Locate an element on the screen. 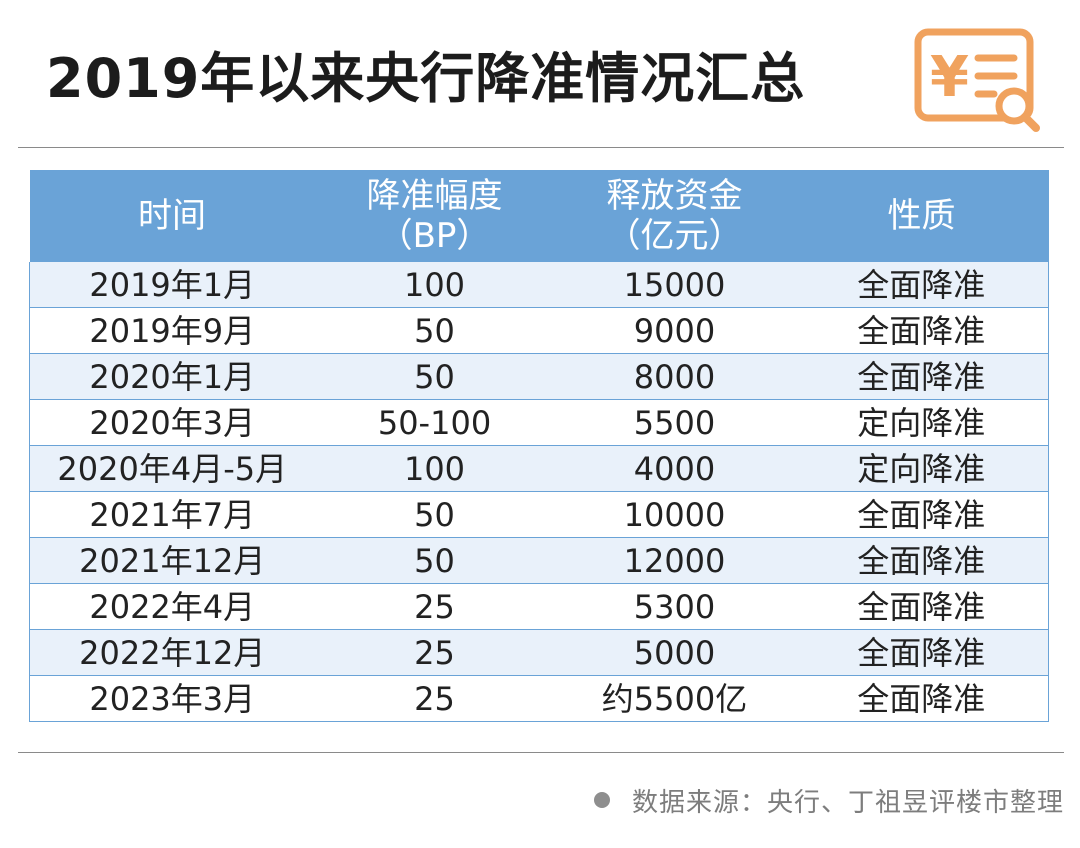 The height and width of the screenshot is (848, 1080). cell-time: 2020年3月 is located at coordinates (172, 422).